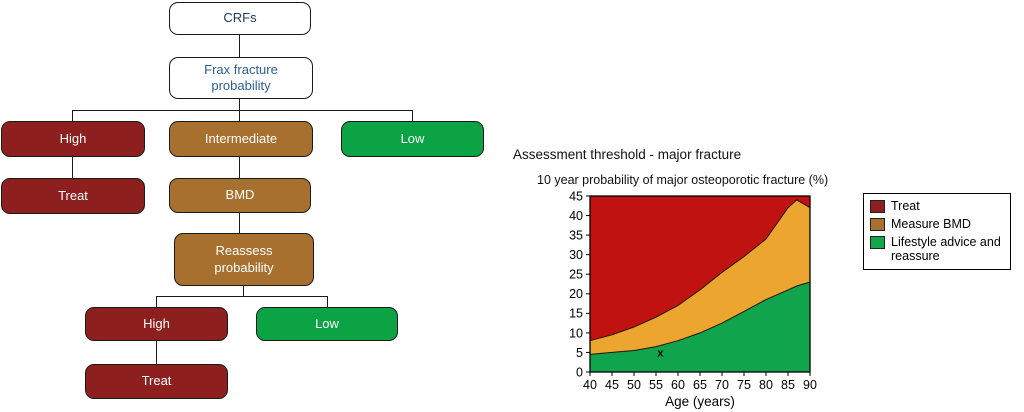  Describe the element at coordinates (576, 275) in the screenshot. I see `y-tick-label: 25` at that location.